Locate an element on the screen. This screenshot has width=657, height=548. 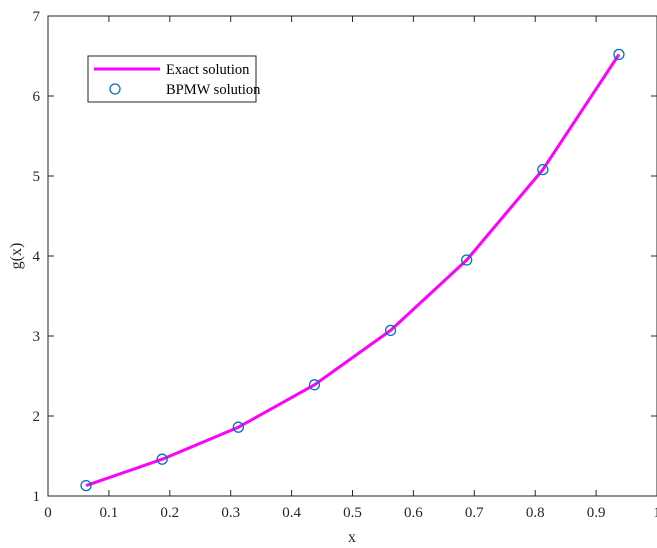
legend-label-exact: Exact solution is located at coordinates (208, 70).